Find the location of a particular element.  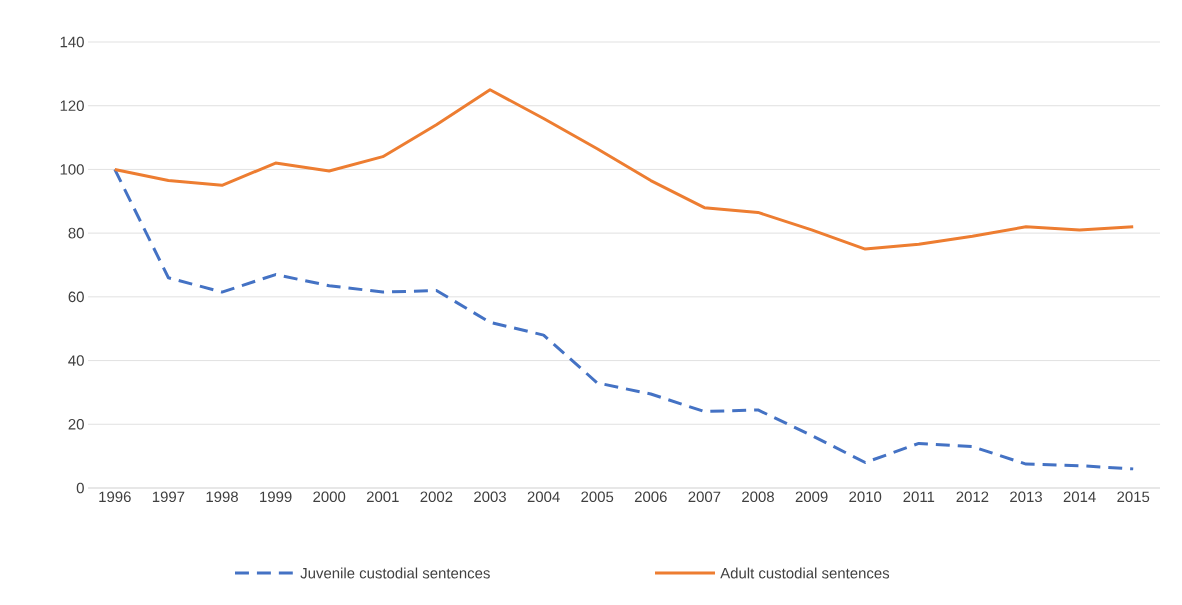

x-tick-label: 2007 is located at coordinates (704, 497).